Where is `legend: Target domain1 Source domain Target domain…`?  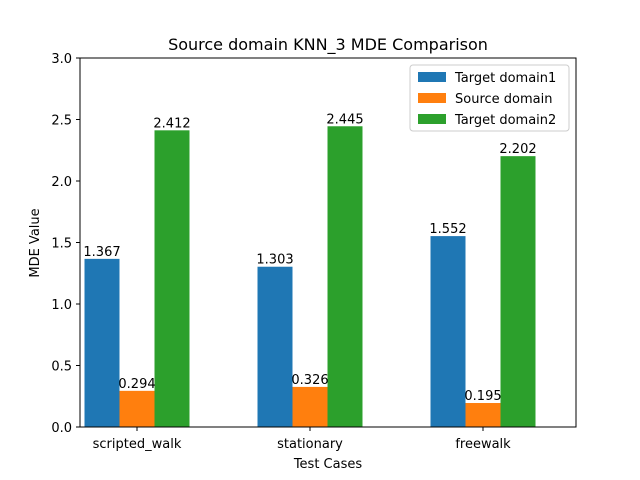 legend: Target domain1 Source domain Target domain… is located at coordinates (489, 98).